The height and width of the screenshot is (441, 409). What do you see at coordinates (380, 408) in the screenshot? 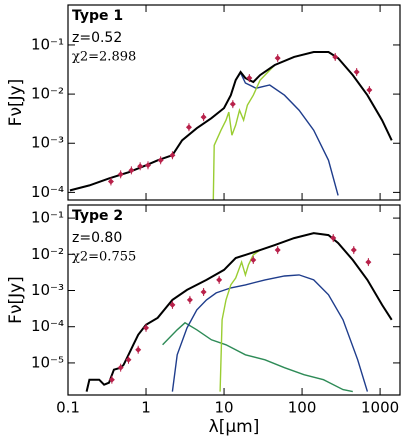
I see `x-tick-label: 1000` at bounding box center [380, 408].